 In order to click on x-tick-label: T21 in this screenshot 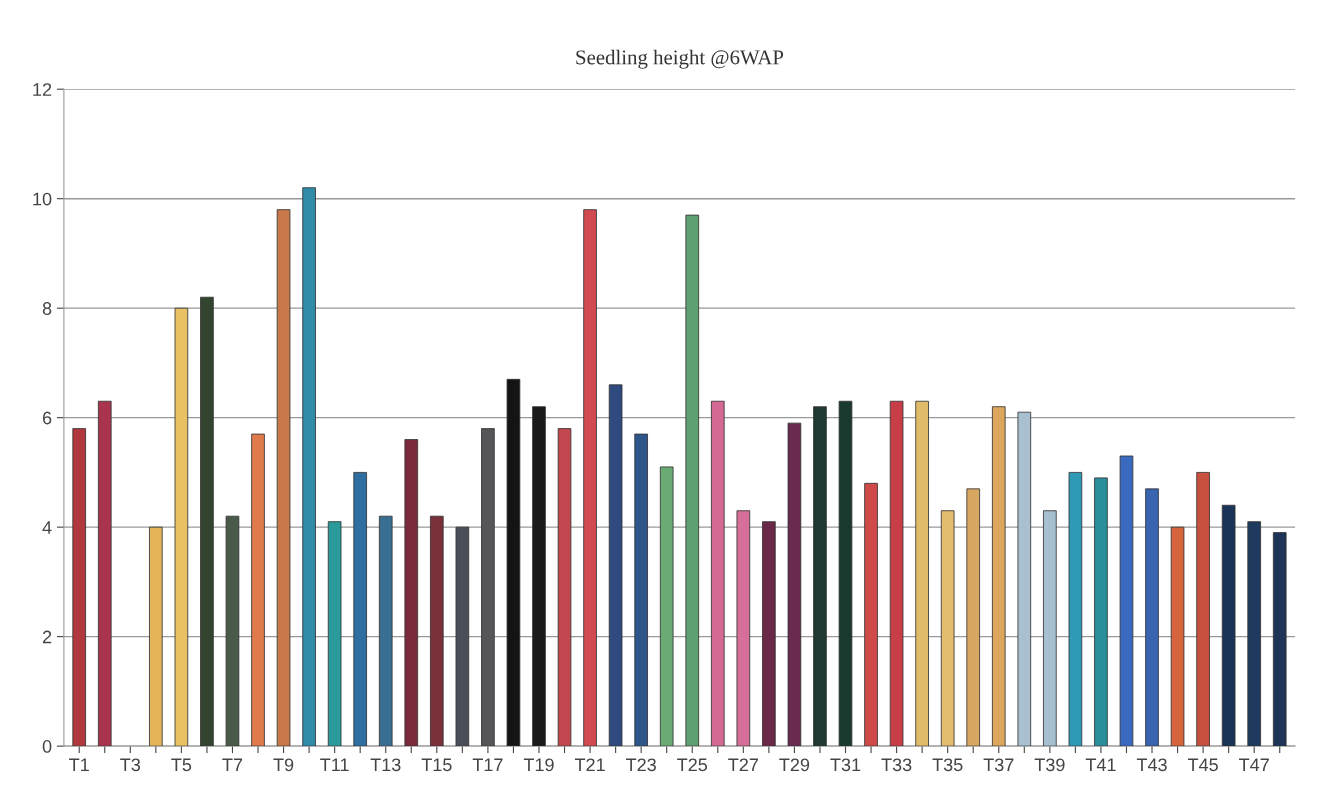, I will do `click(589, 765)`.